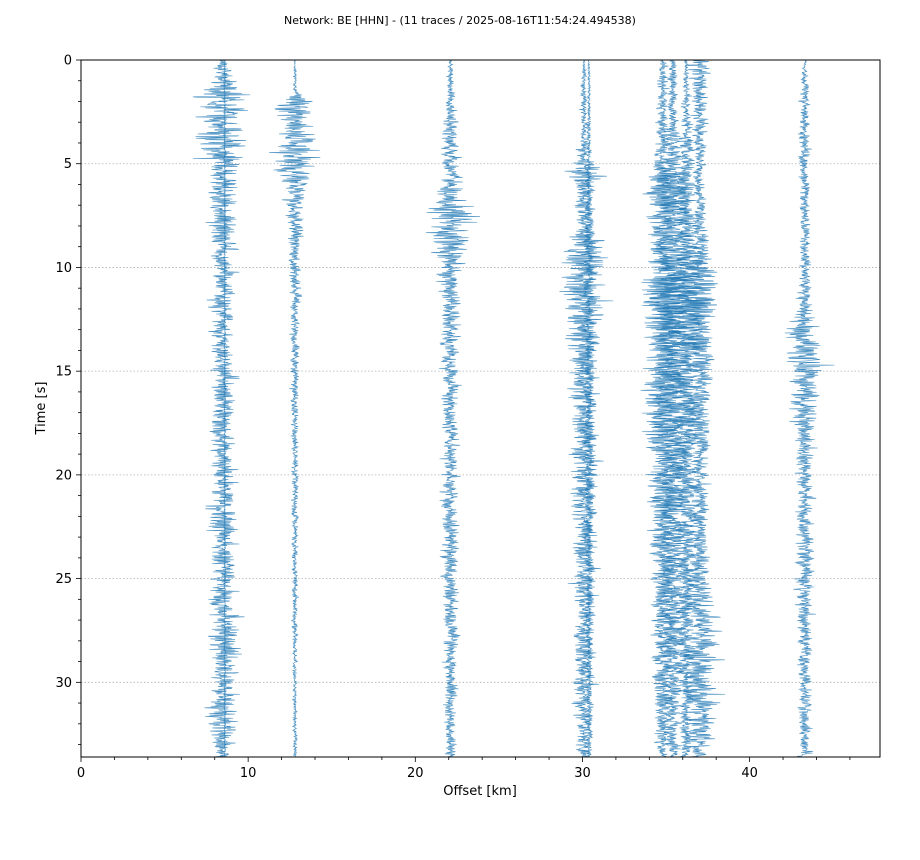 This screenshot has width=920, height=860. What do you see at coordinates (63, 683) in the screenshot?
I see `y-tick-label: 30` at bounding box center [63, 683].